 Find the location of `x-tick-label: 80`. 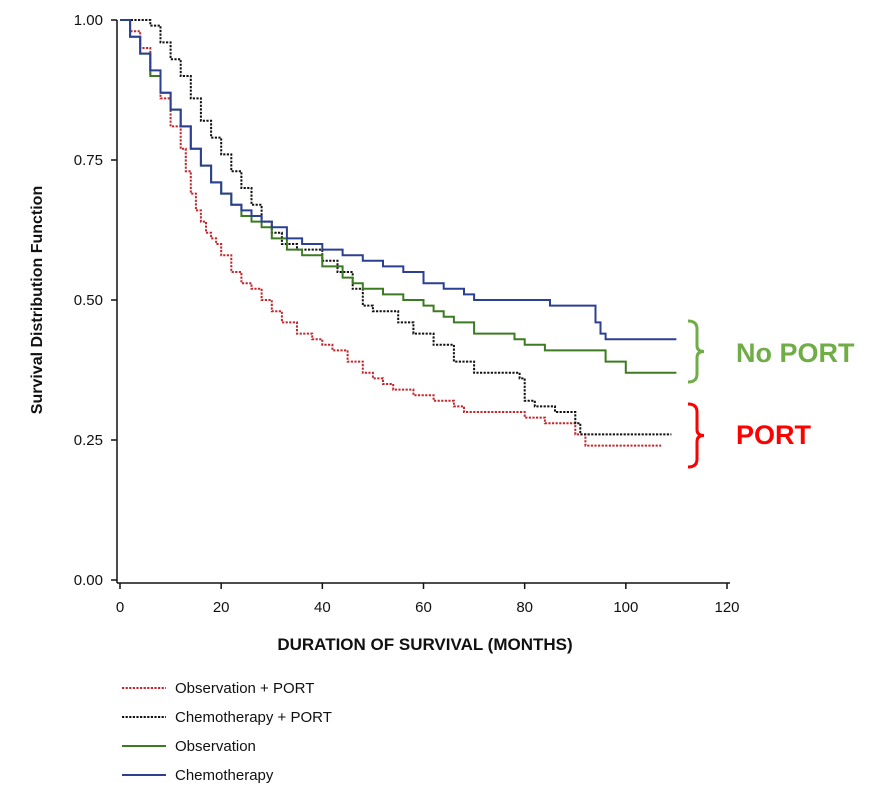

x-tick-label: 80 is located at coordinates (524, 607).